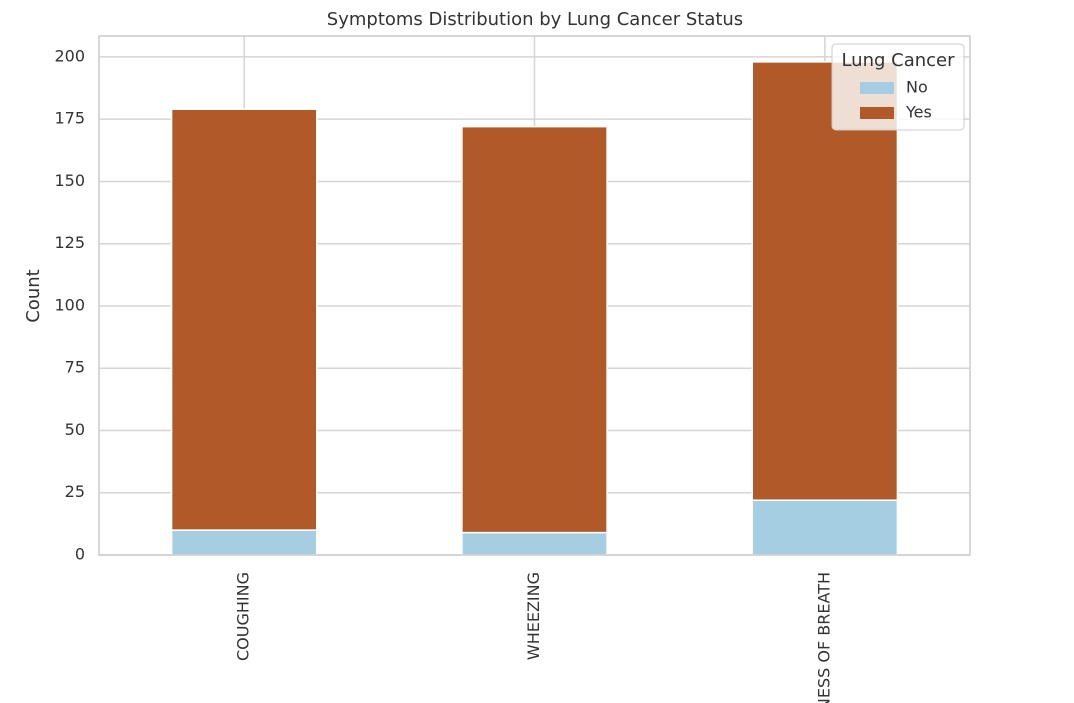  Describe the element at coordinates (69, 242) in the screenshot. I see `y-tick-label: 125` at that location.